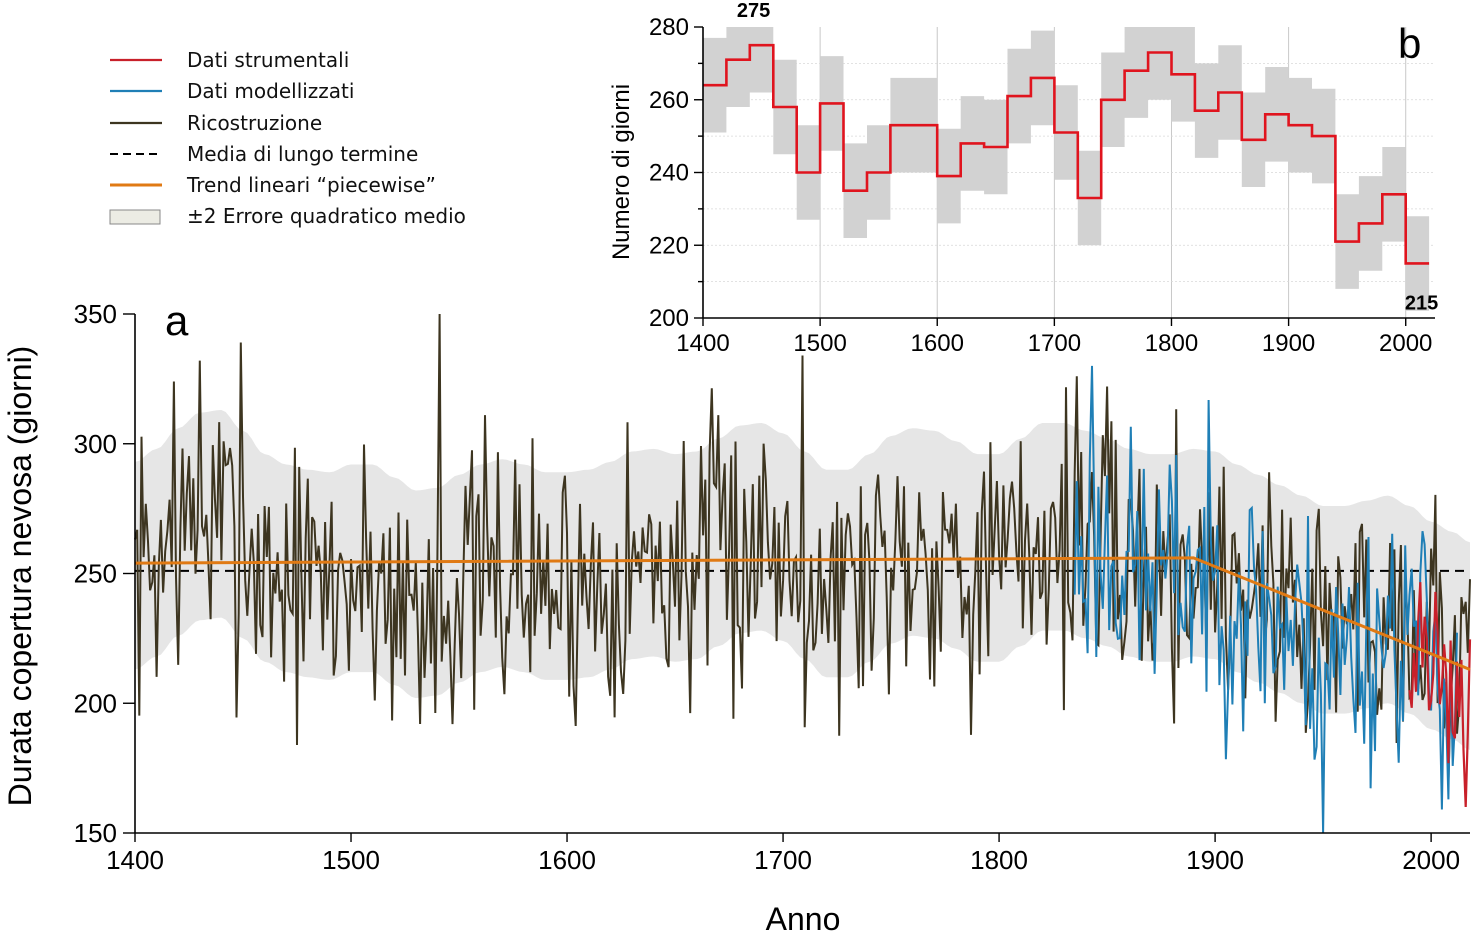 Image resolution: width=1474 pixels, height=946 pixels. What do you see at coordinates (1171, 343) in the screenshot?
I see `b-x-tick-label: 1800` at bounding box center [1171, 343].